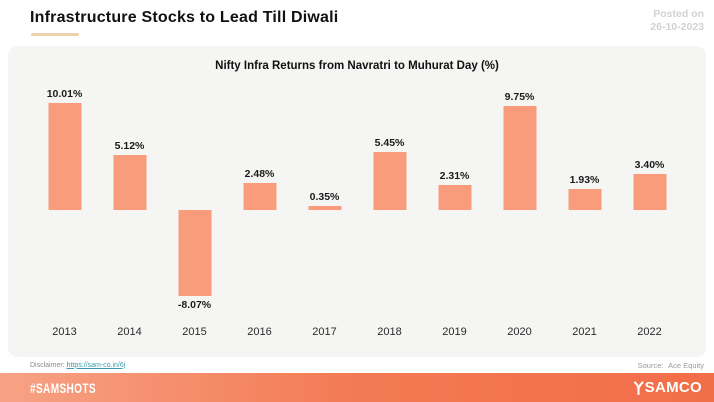 The image size is (714, 402). Describe the element at coordinates (649, 191) in the screenshot. I see `bar-2022` at that location.